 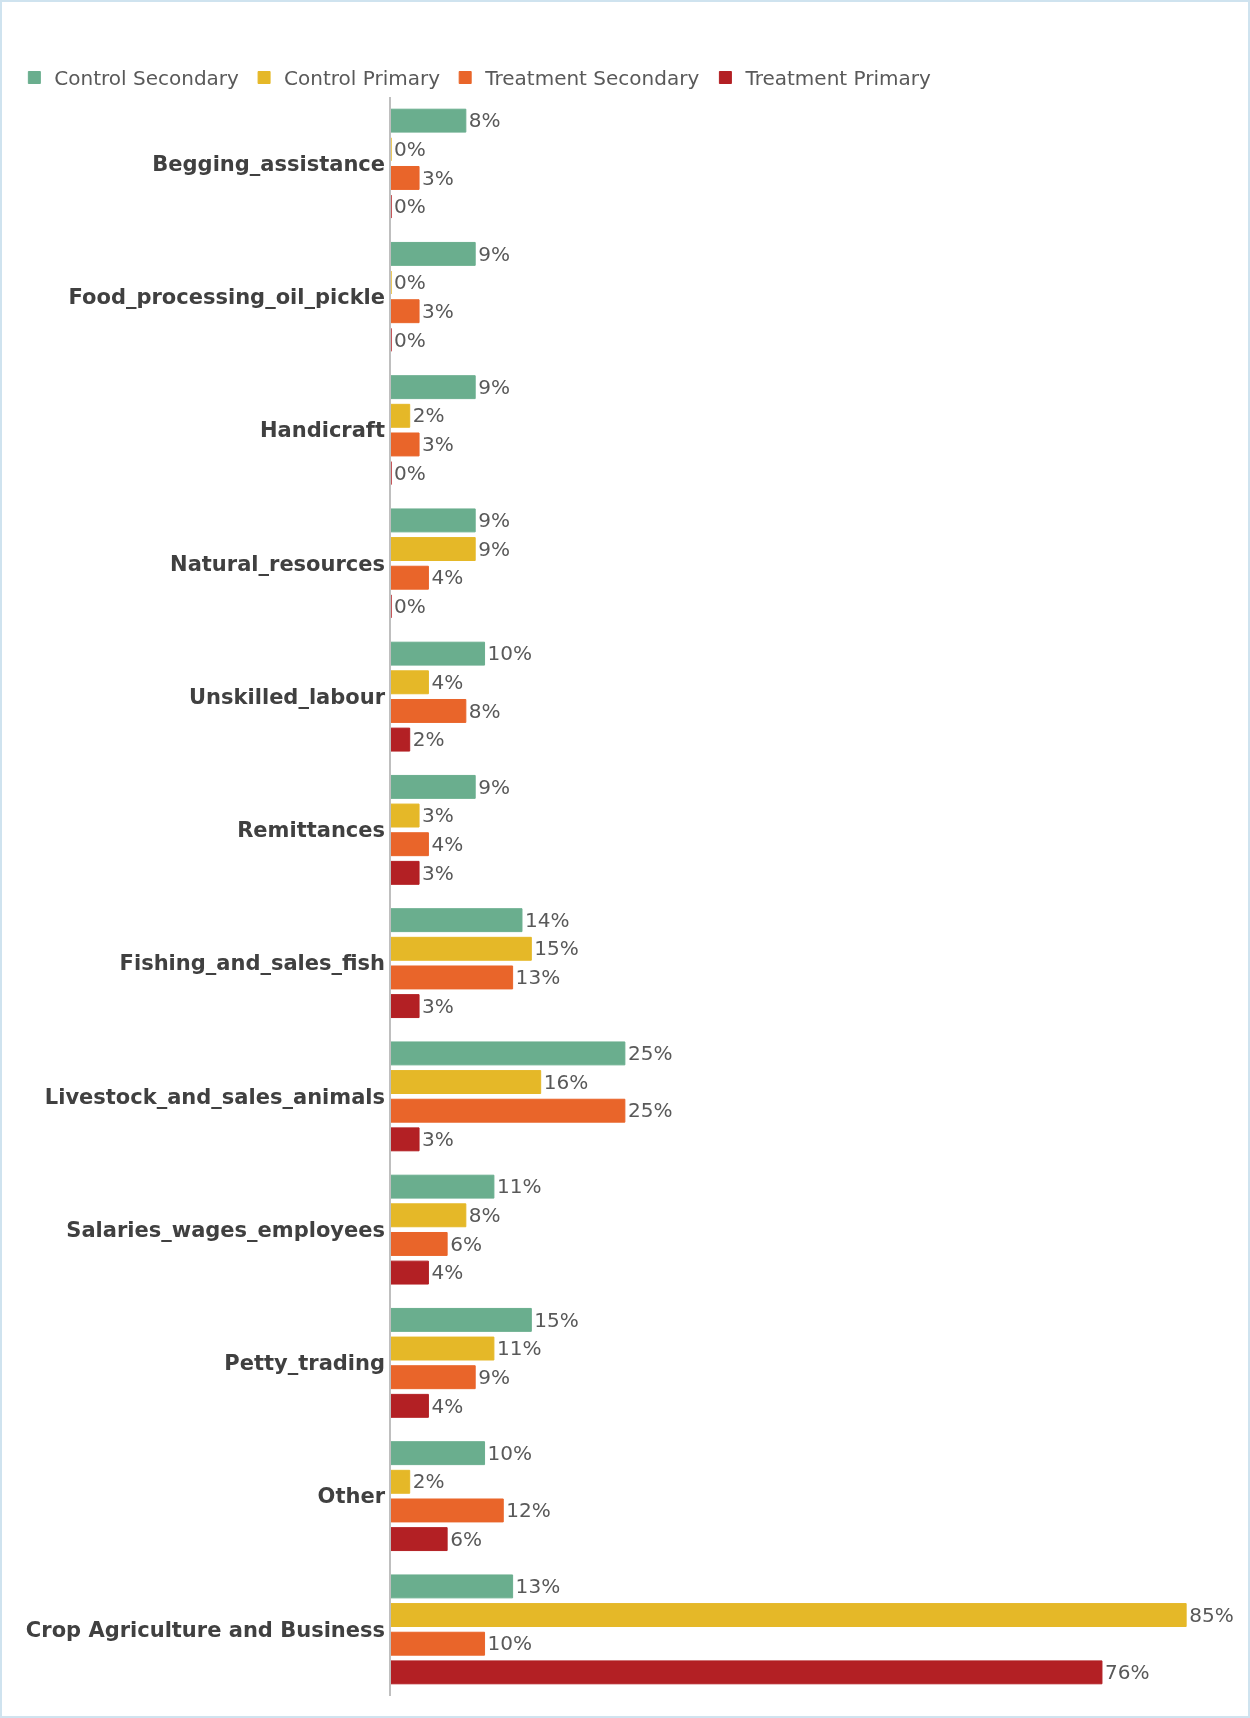 I want to click on y-tick-label: Salaries_wages_employees, so click(x=226, y=1229).